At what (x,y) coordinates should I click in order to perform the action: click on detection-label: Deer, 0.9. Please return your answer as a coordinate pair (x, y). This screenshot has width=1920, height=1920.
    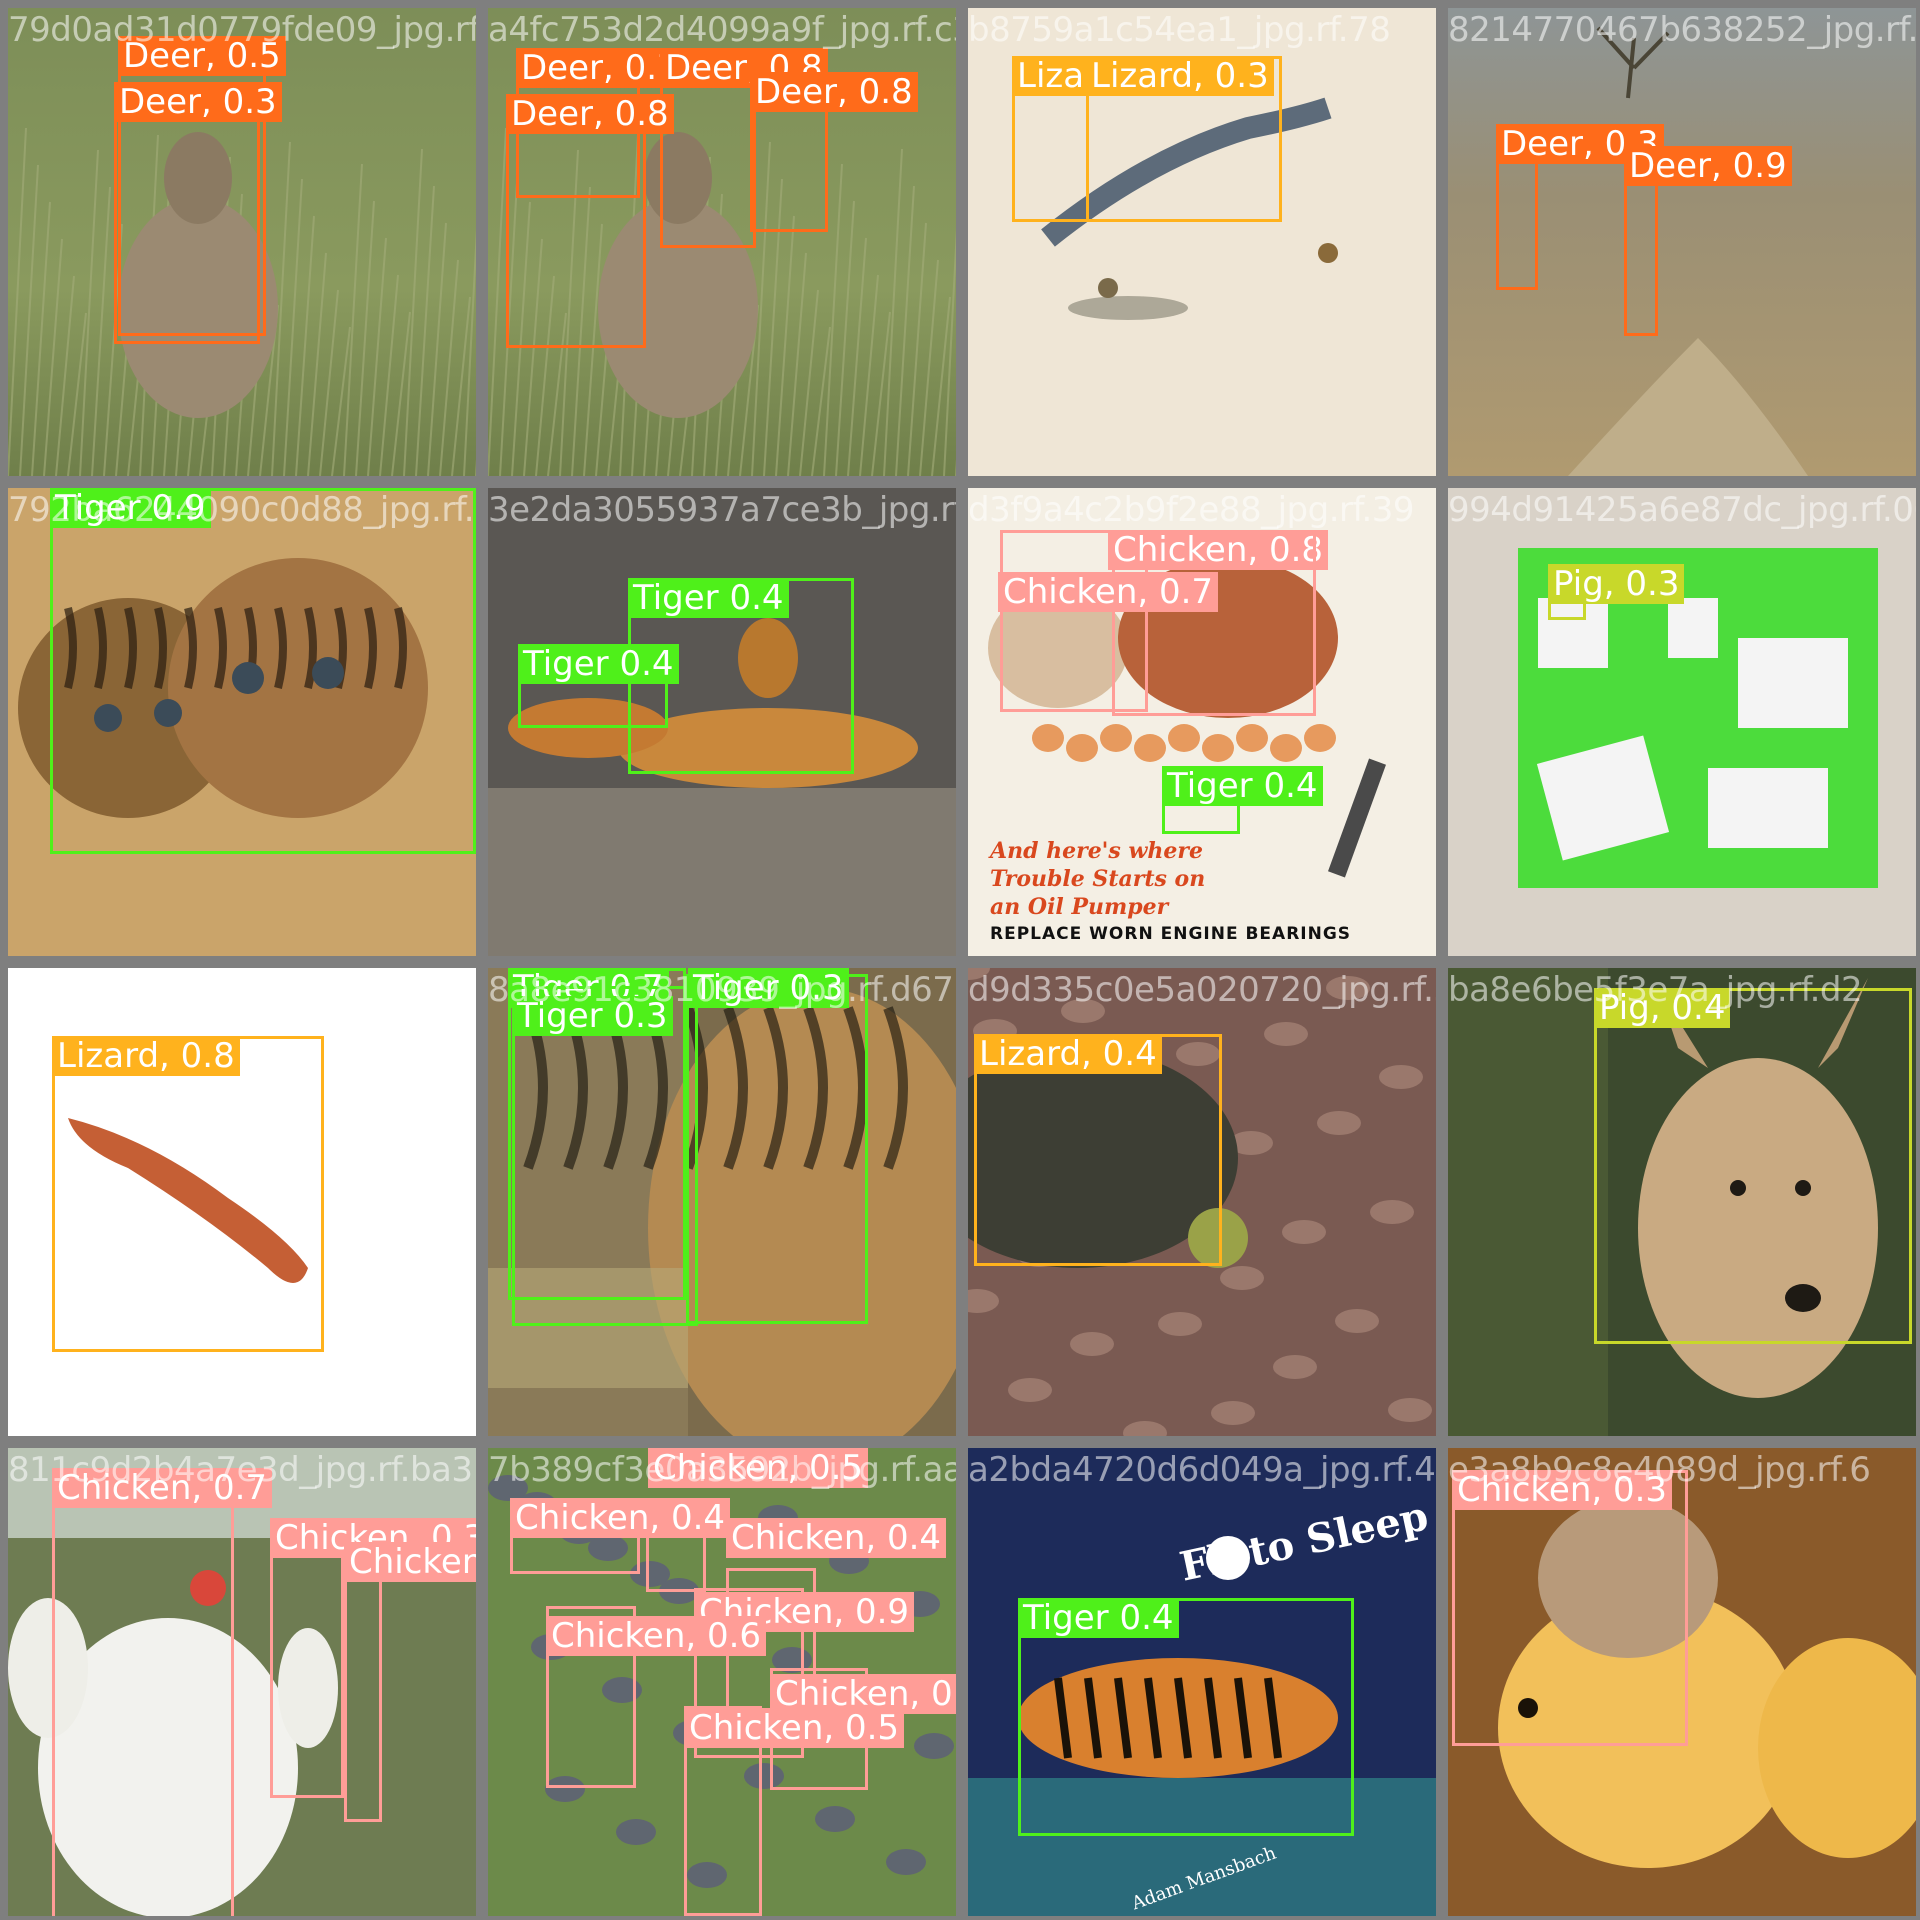
    Looking at the image, I should click on (1708, 166).